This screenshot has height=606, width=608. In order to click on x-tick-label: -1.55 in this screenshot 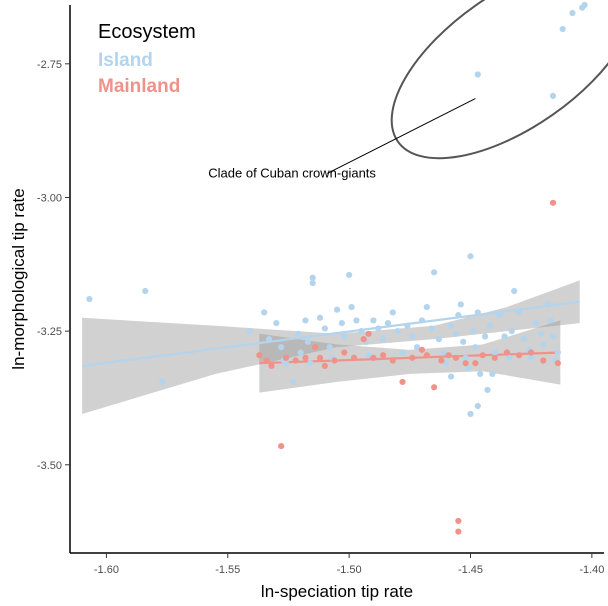, I will do `click(227, 570)`.